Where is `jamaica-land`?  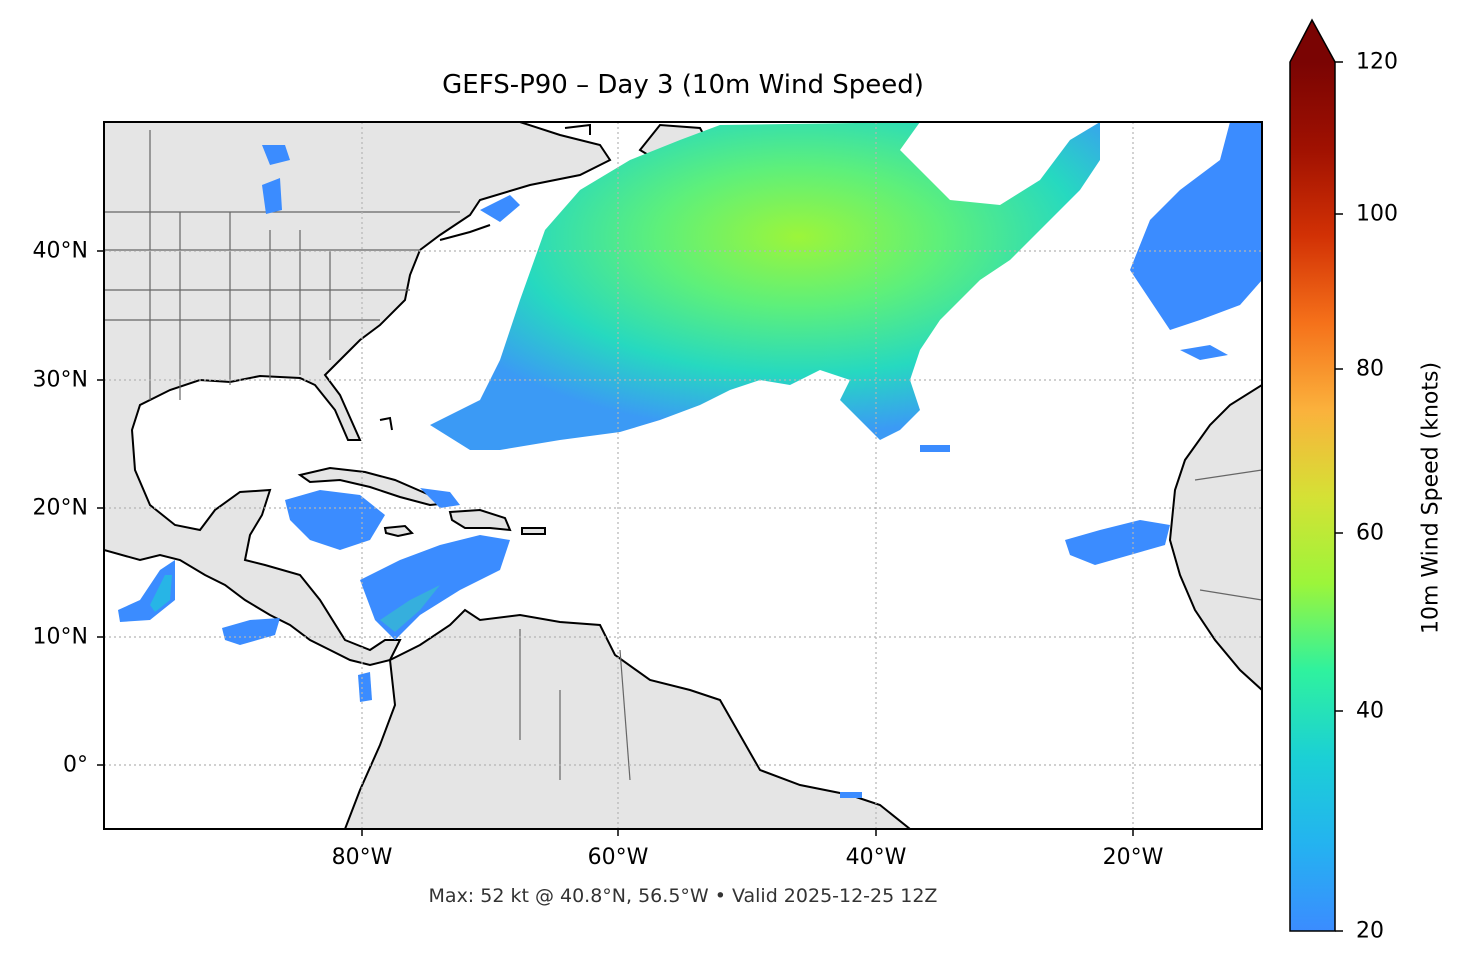
jamaica-land is located at coordinates (399, 531).